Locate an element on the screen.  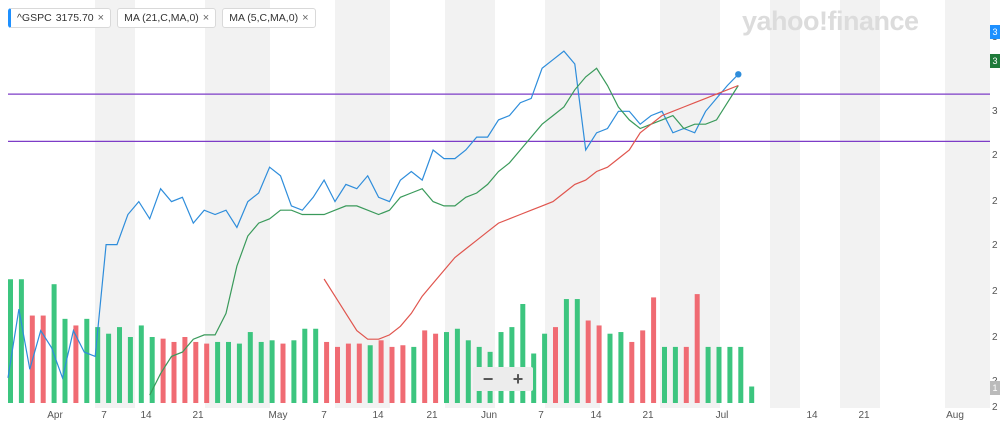
zoom-out-button: − is located at coordinates (488, 379).